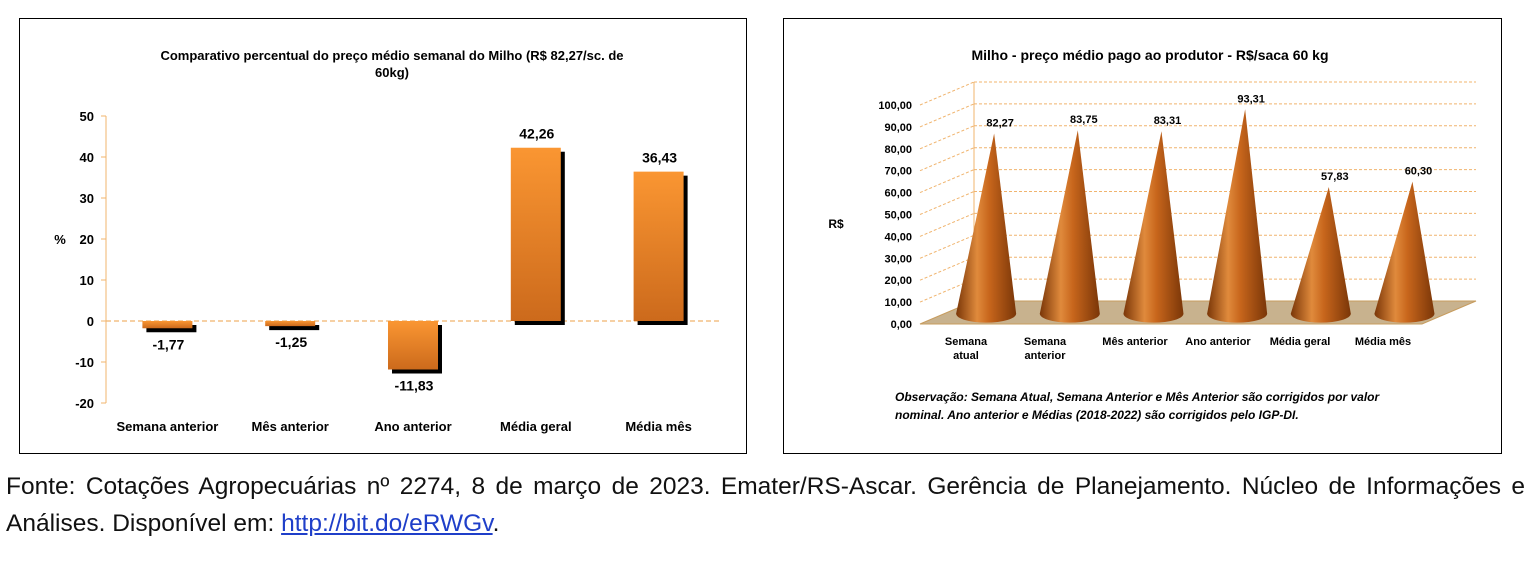 This screenshot has height=563, width=1531. I want to click on y-tick-label: 40, so click(87, 157).